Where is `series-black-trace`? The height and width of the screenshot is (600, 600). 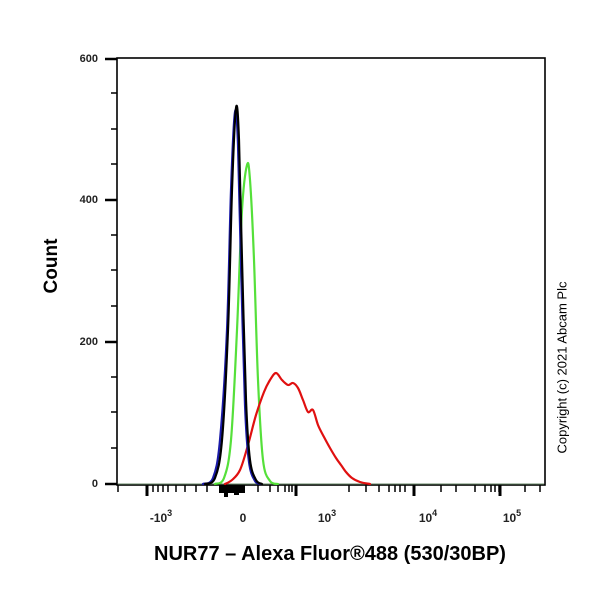
series-black-trace is located at coordinates (233, 295).